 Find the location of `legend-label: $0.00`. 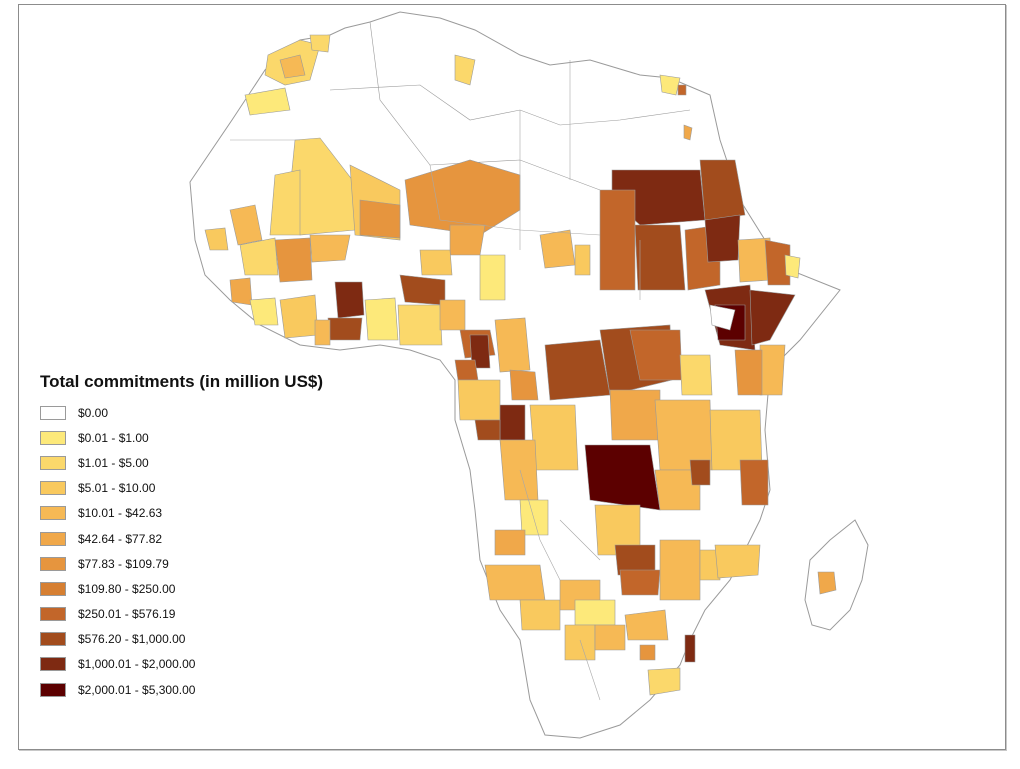

legend-label: $0.00 is located at coordinates (93, 412).